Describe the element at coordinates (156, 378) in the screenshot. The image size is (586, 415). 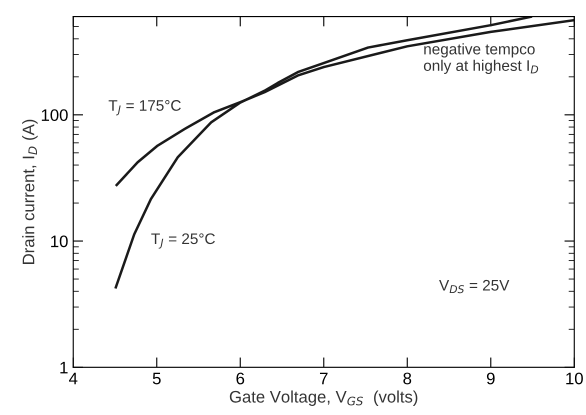
I see `x-tick-label: 5` at that location.